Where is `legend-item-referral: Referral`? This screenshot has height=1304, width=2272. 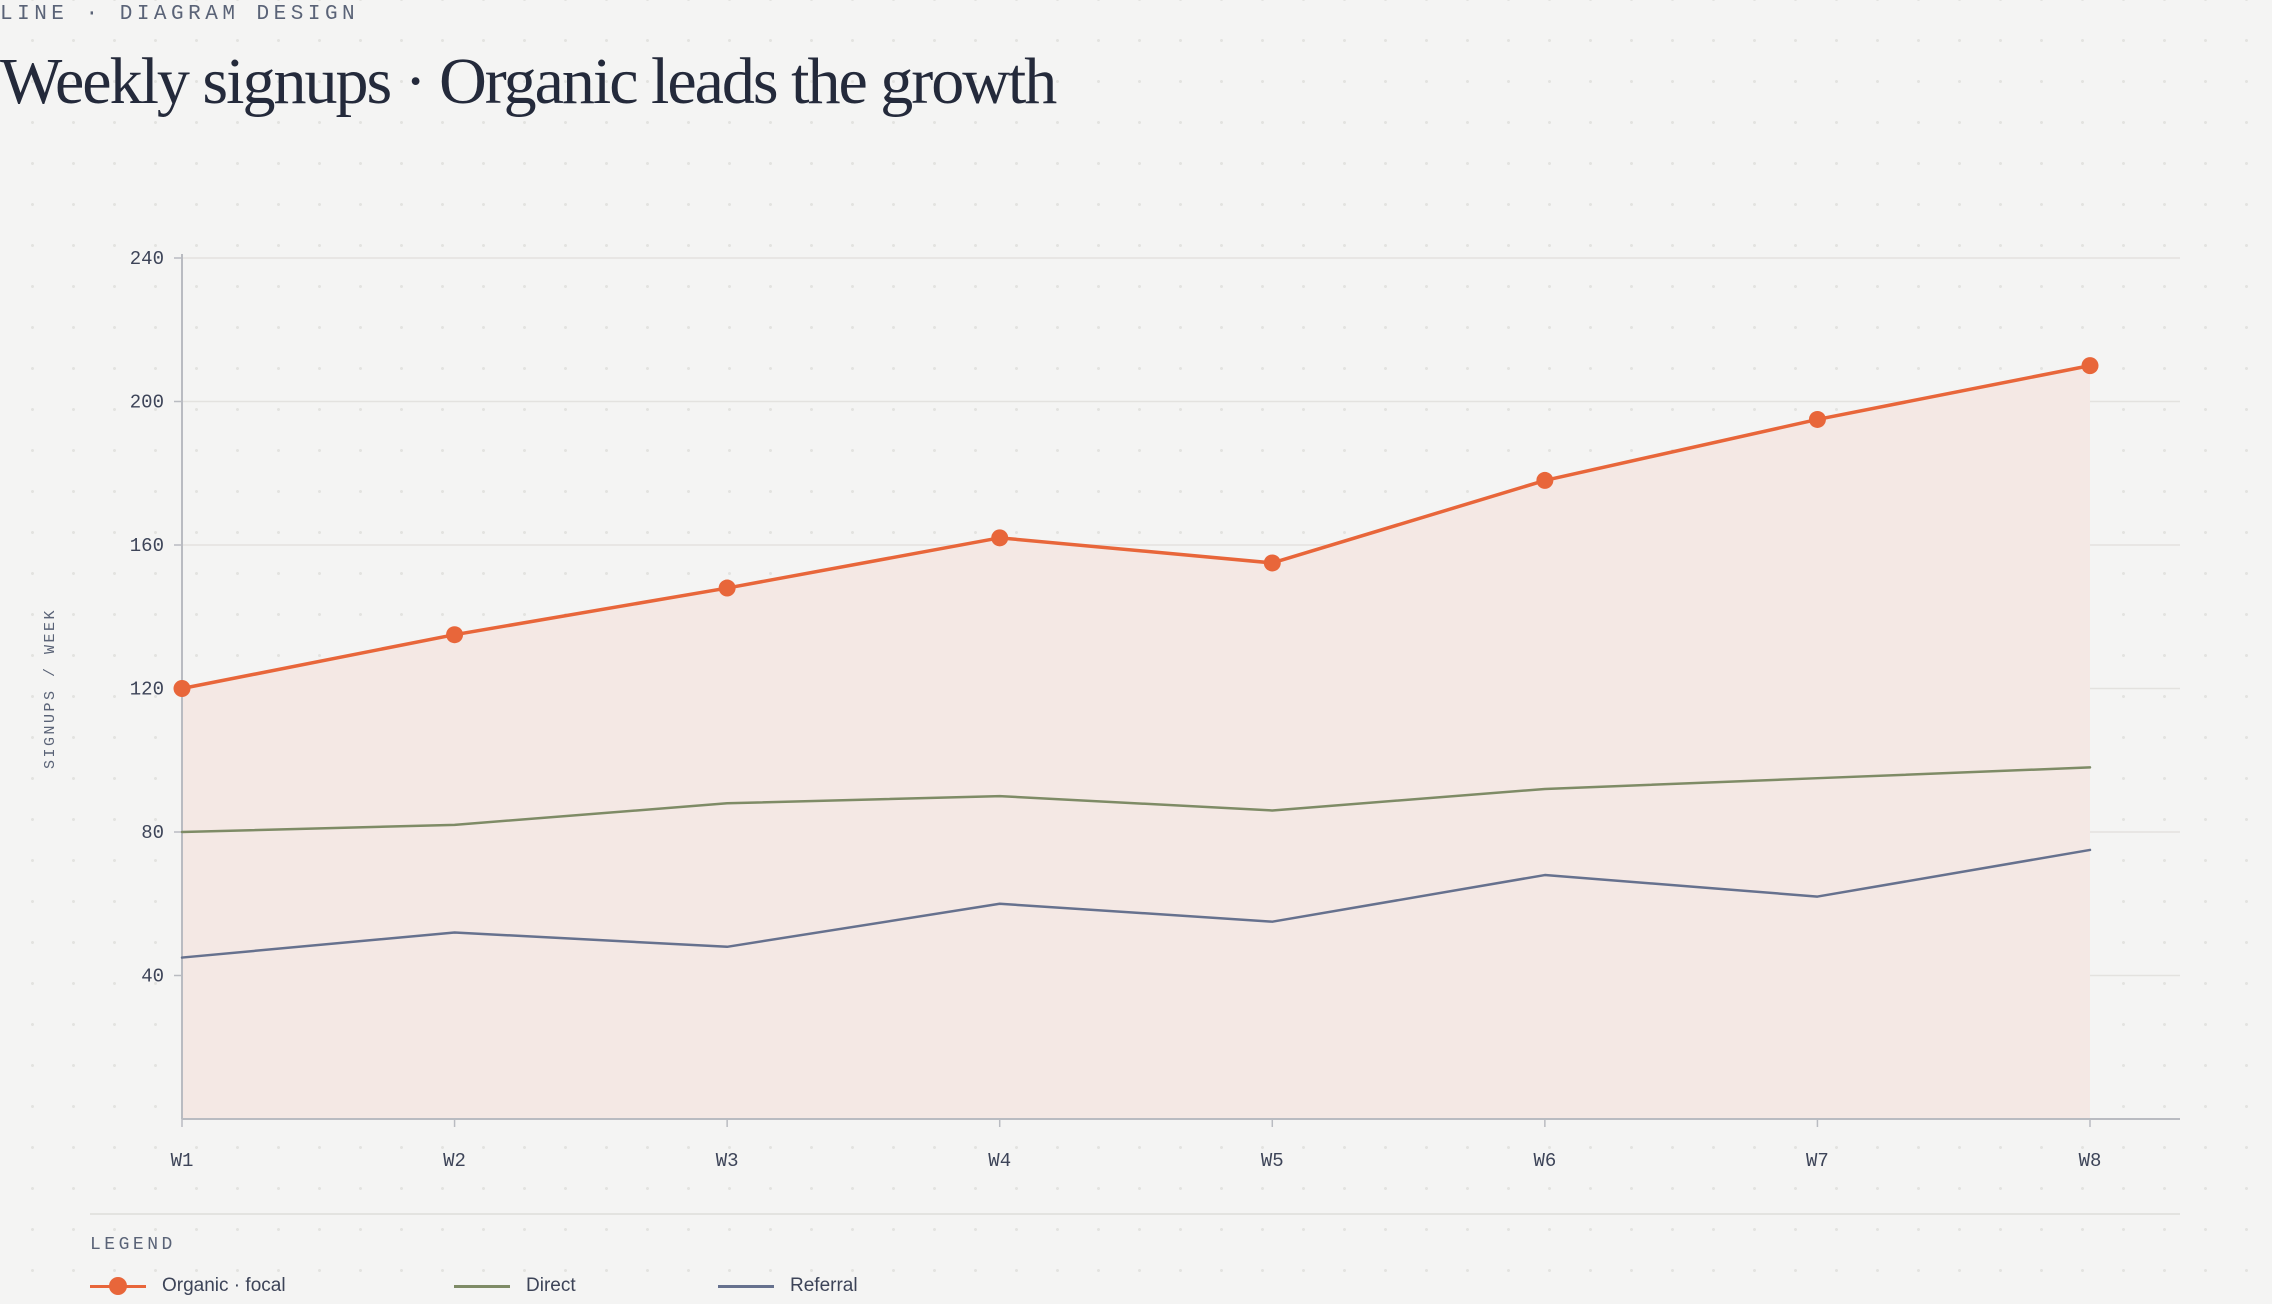
legend-item-referral: Referral is located at coordinates (788, 1286).